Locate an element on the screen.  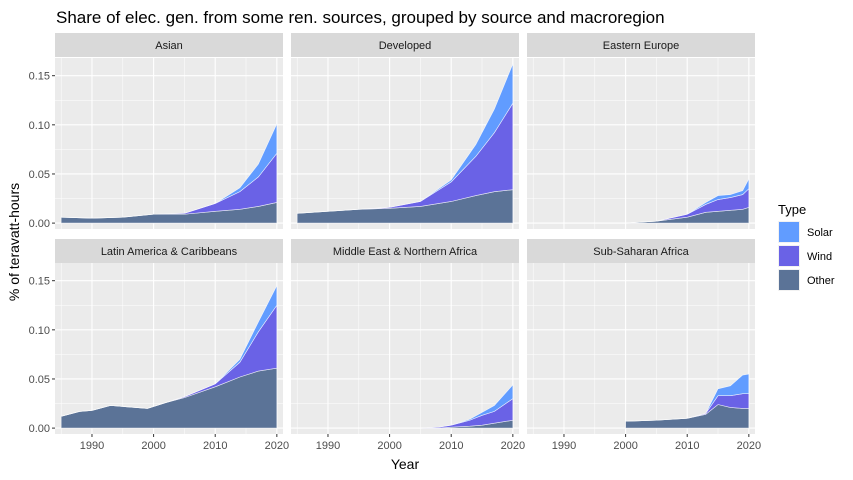
strip-latin-america-caribbeans is located at coordinates (169, 251).